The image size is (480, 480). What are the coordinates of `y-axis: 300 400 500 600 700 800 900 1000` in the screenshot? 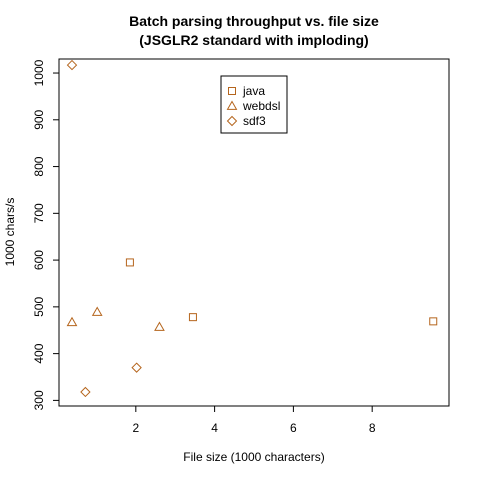 It's located at (46, 234).